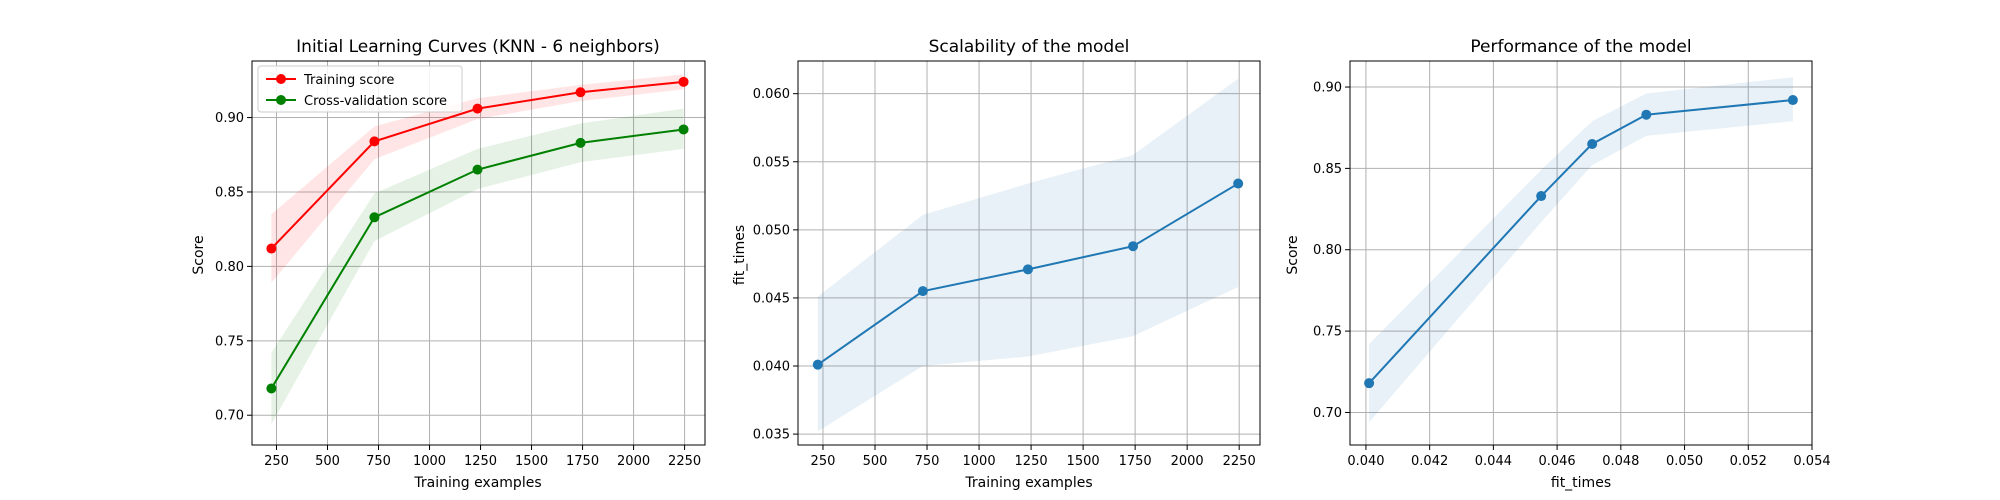 The image size is (2000, 500). I want to click on x-tick-label: 0.048, so click(1620, 461).